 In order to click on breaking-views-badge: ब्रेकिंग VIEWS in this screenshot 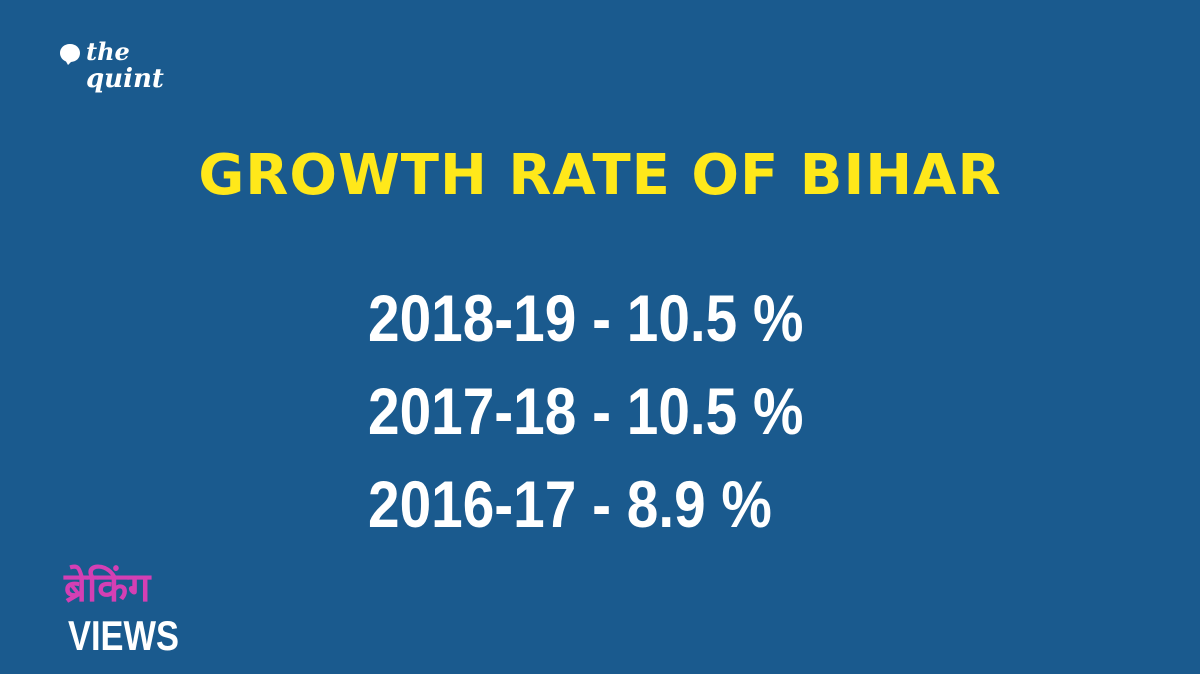, I will do `click(134, 610)`.